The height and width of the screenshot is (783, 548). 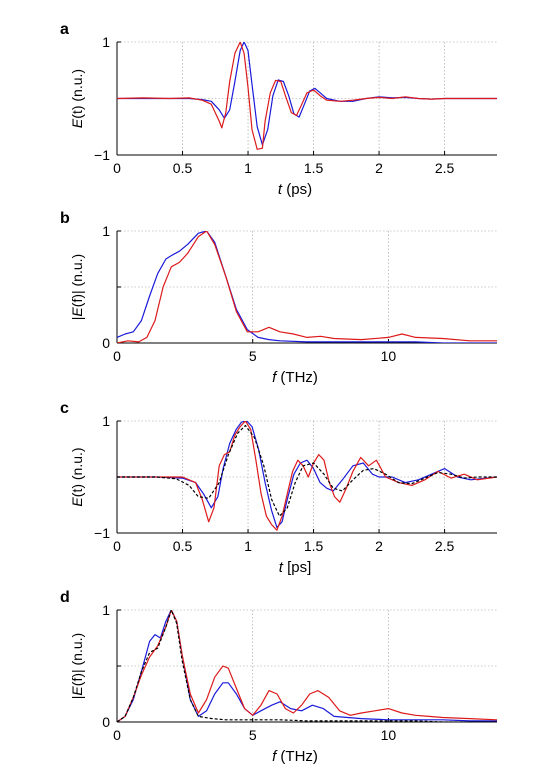 I want to click on panel-letter: a, so click(x=64, y=29).